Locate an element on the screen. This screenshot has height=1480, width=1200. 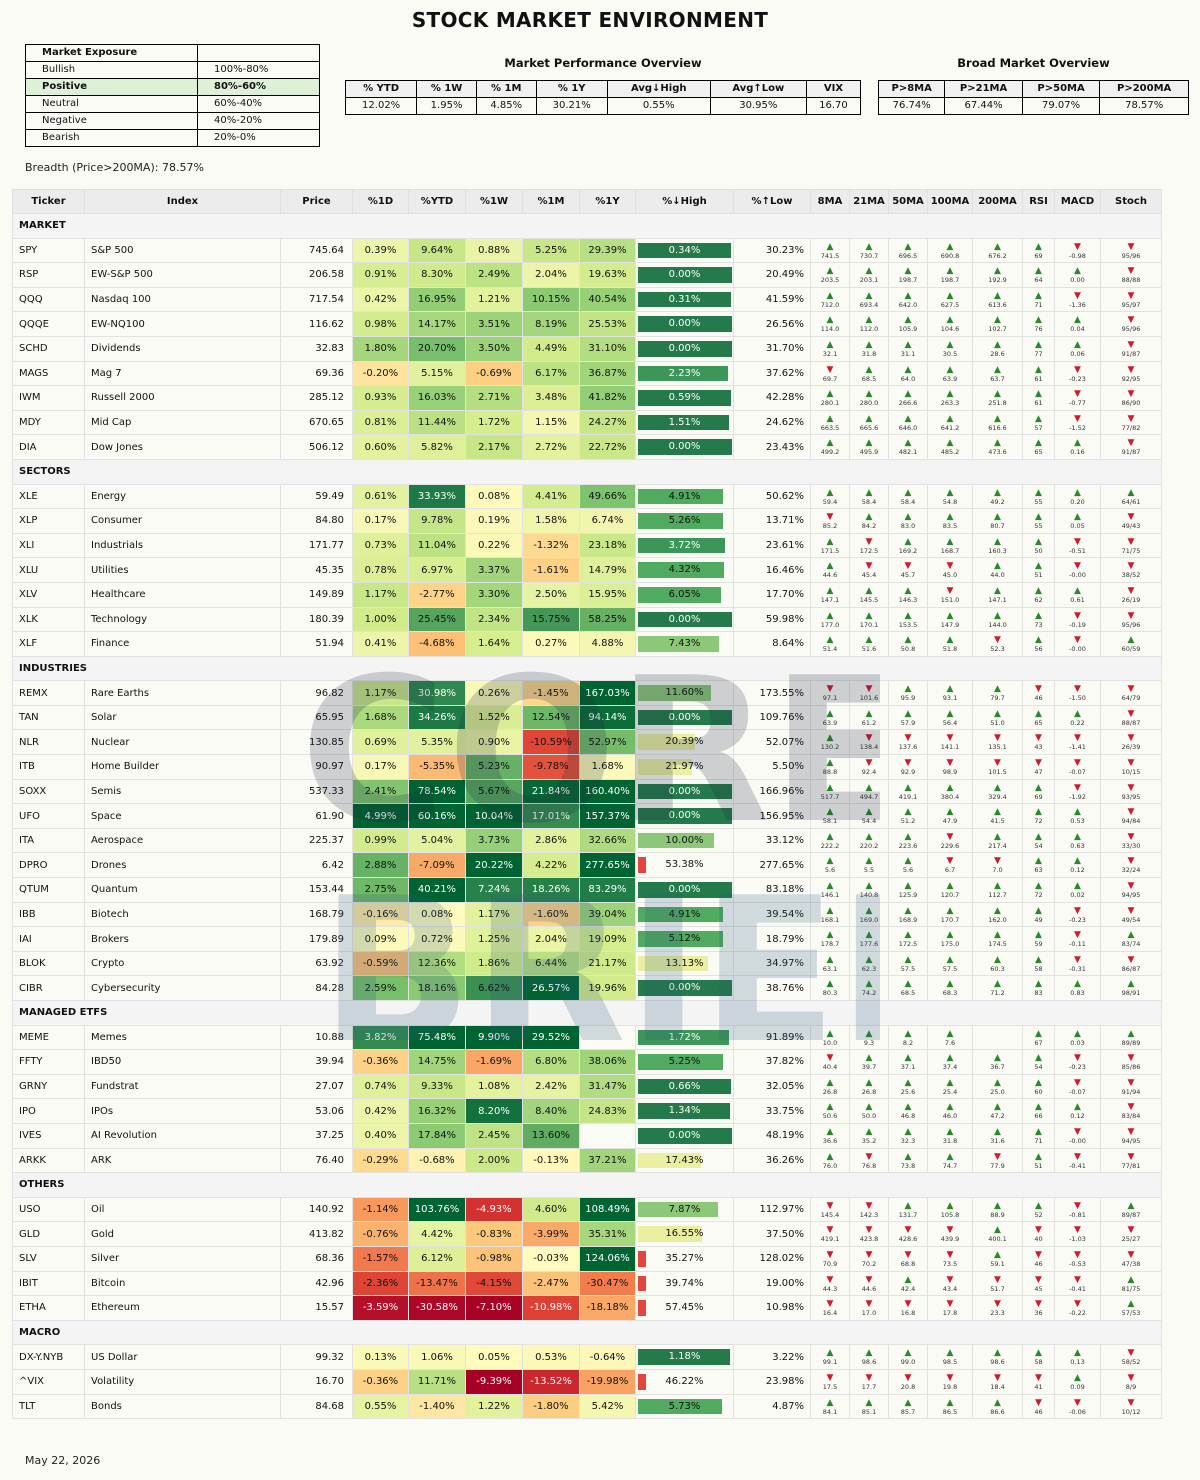
pct-down-high: 0.66% is located at coordinates (684, 1086).